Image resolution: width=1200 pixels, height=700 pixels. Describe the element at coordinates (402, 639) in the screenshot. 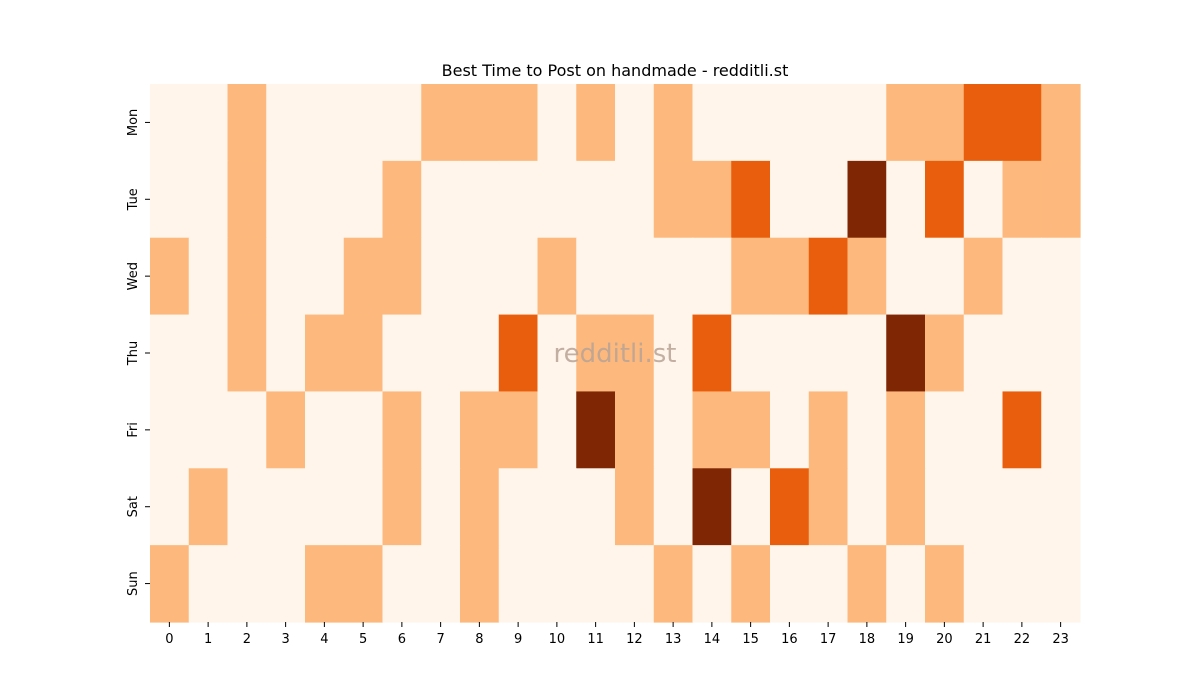

I see `x-tick-label: 6` at that location.